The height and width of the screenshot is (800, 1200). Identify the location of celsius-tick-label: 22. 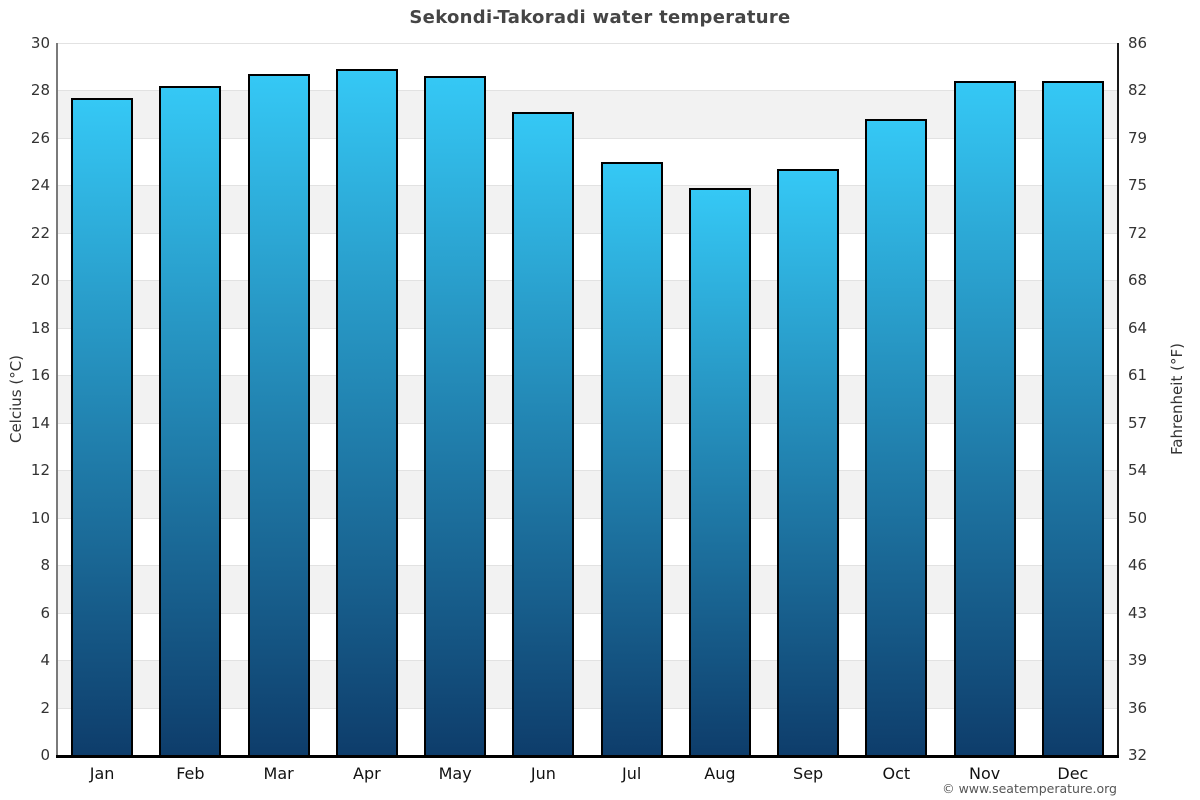
(40, 232).